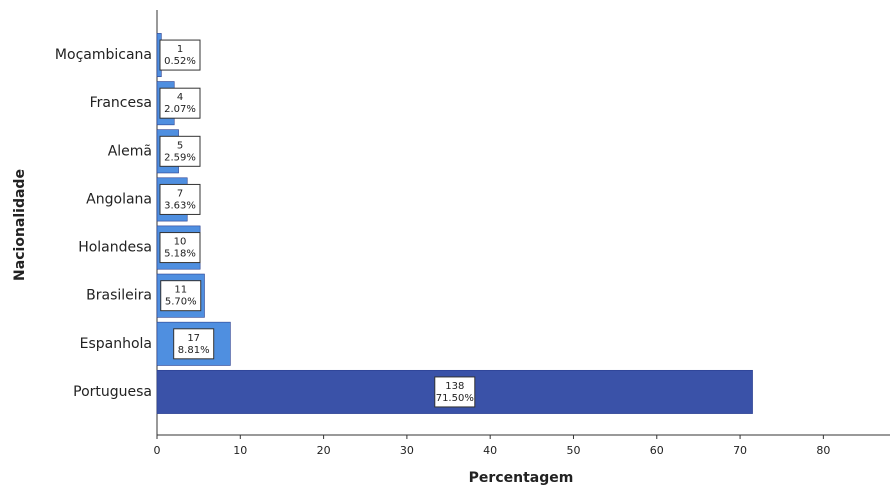 This screenshot has height=494, width=891. What do you see at coordinates (180, 205) in the screenshot?
I see `data-label-percent: 3.63%` at bounding box center [180, 205].